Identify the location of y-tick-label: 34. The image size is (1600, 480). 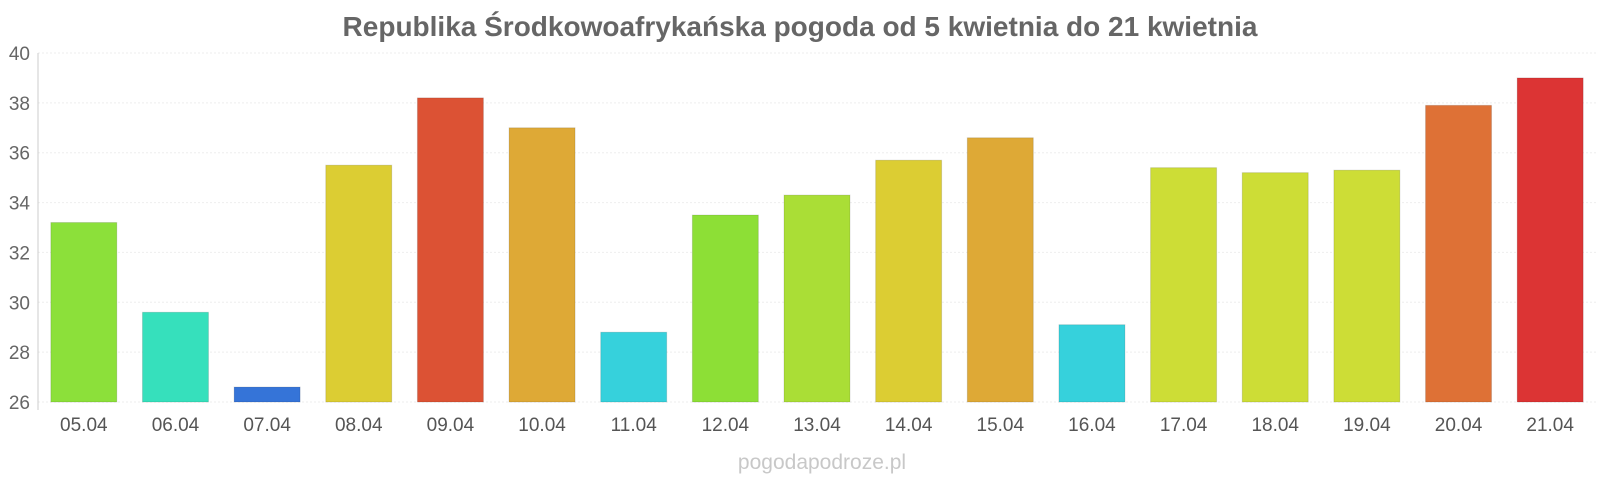
(20, 204).